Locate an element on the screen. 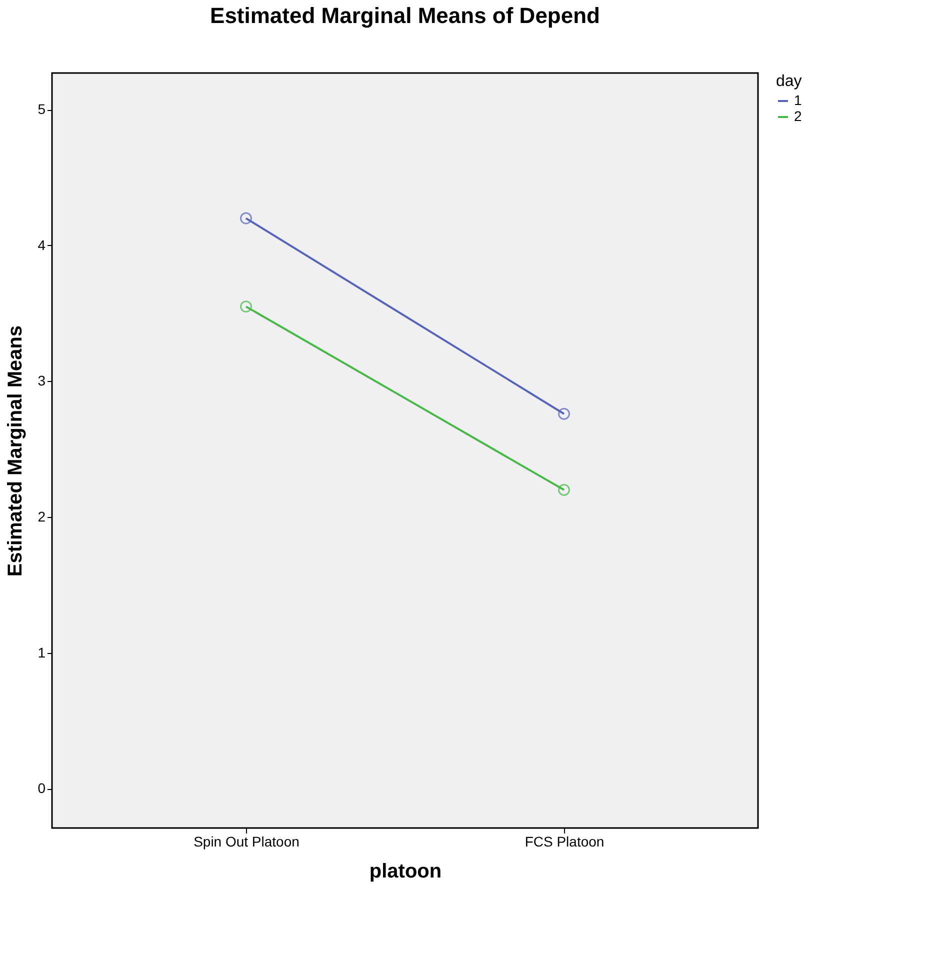 The width and height of the screenshot is (925, 954). legend-label: 2 is located at coordinates (798, 116).